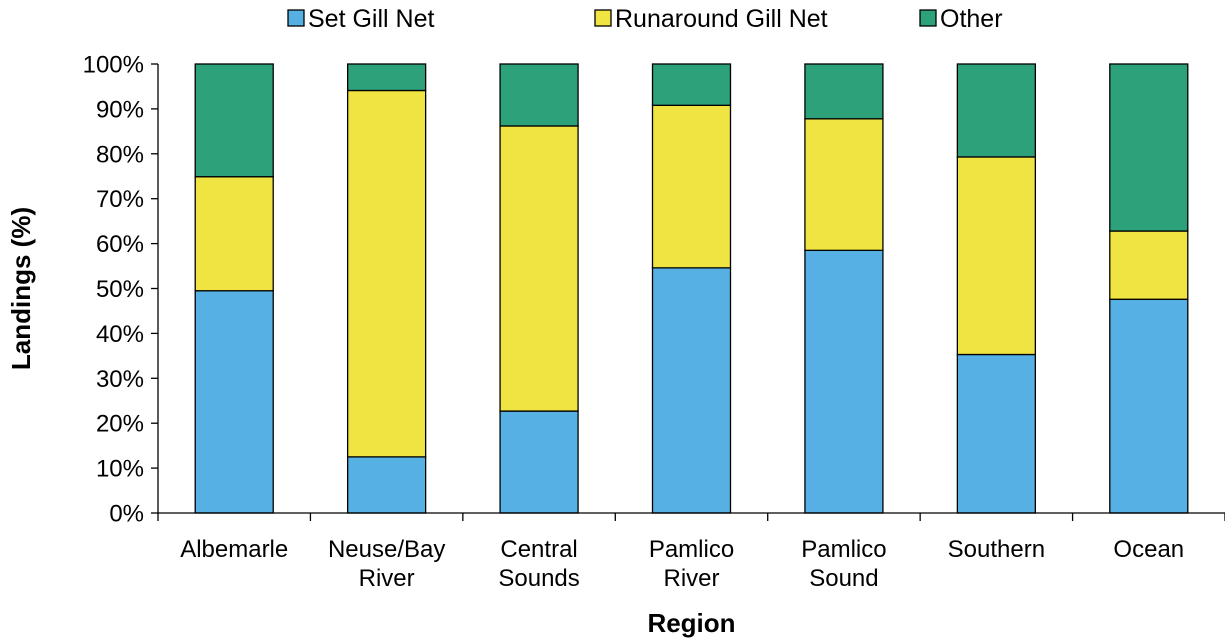 The height and width of the screenshot is (643, 1225). Describe the element at coordinates (371, 19) in the screenshot. I see `legend-label: Set Gill Net` at that location.